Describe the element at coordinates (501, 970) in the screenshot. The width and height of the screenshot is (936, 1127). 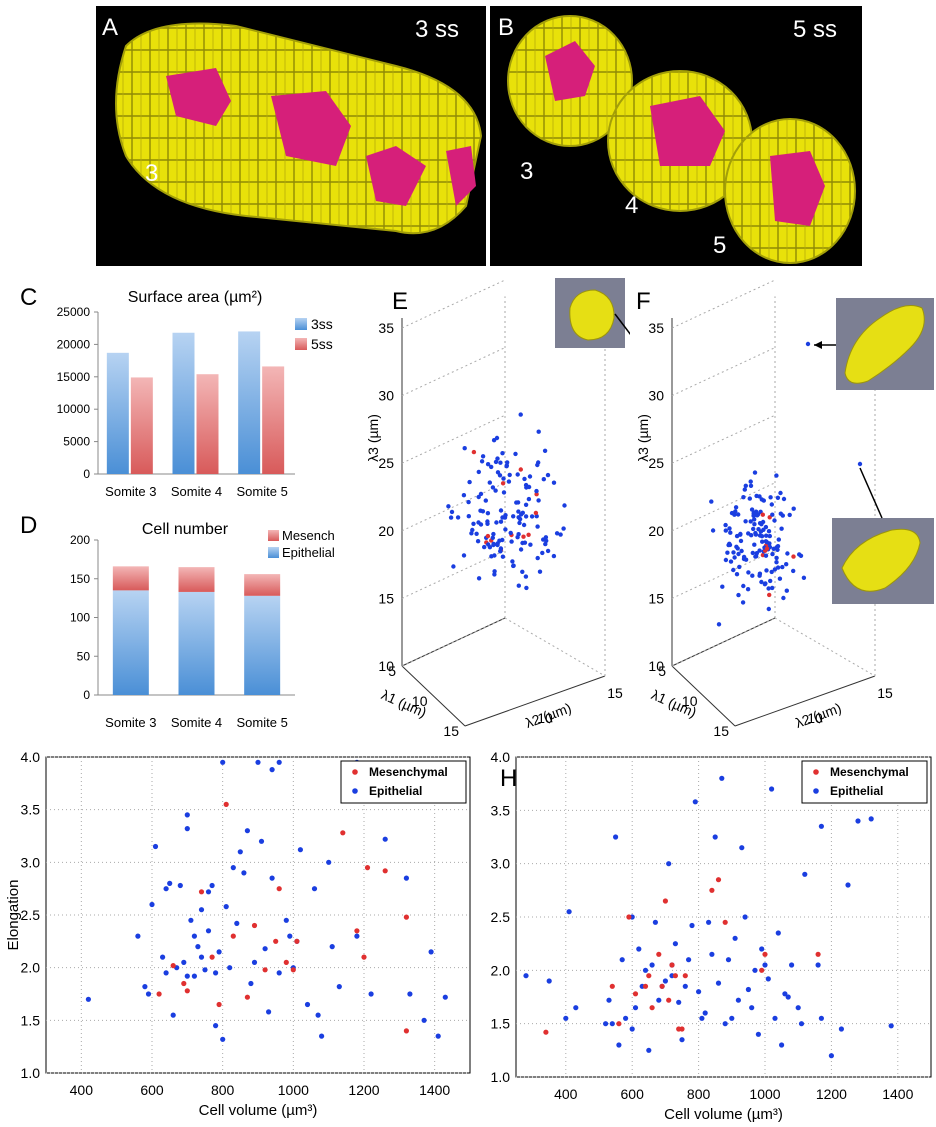
I see `chart-h-ytick-label: 2.0` at that location.